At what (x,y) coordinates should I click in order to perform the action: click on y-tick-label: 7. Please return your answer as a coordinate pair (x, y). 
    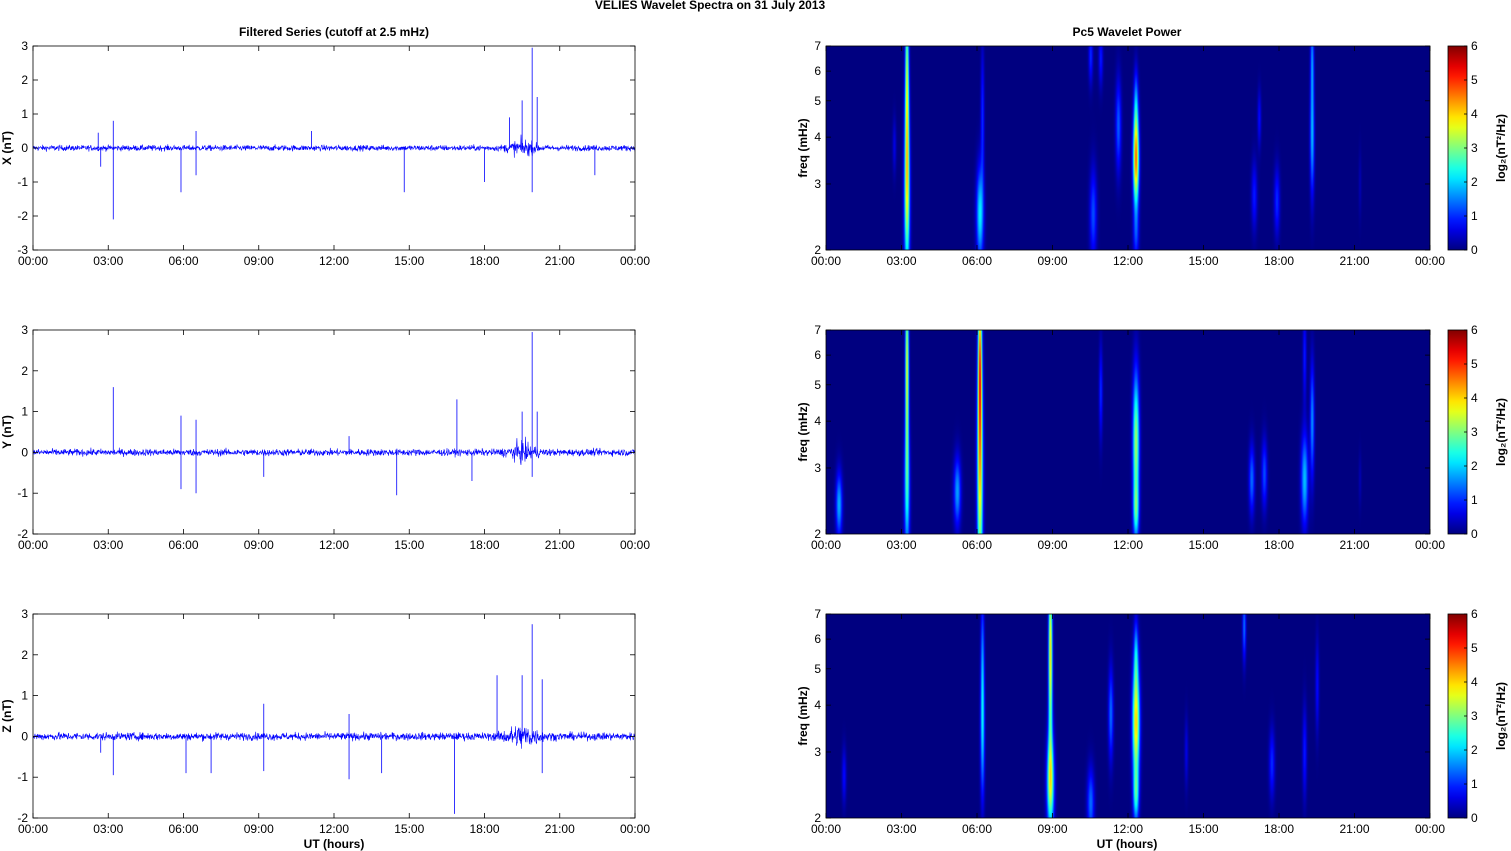
    Looking at the image, I should click on (817, 46).